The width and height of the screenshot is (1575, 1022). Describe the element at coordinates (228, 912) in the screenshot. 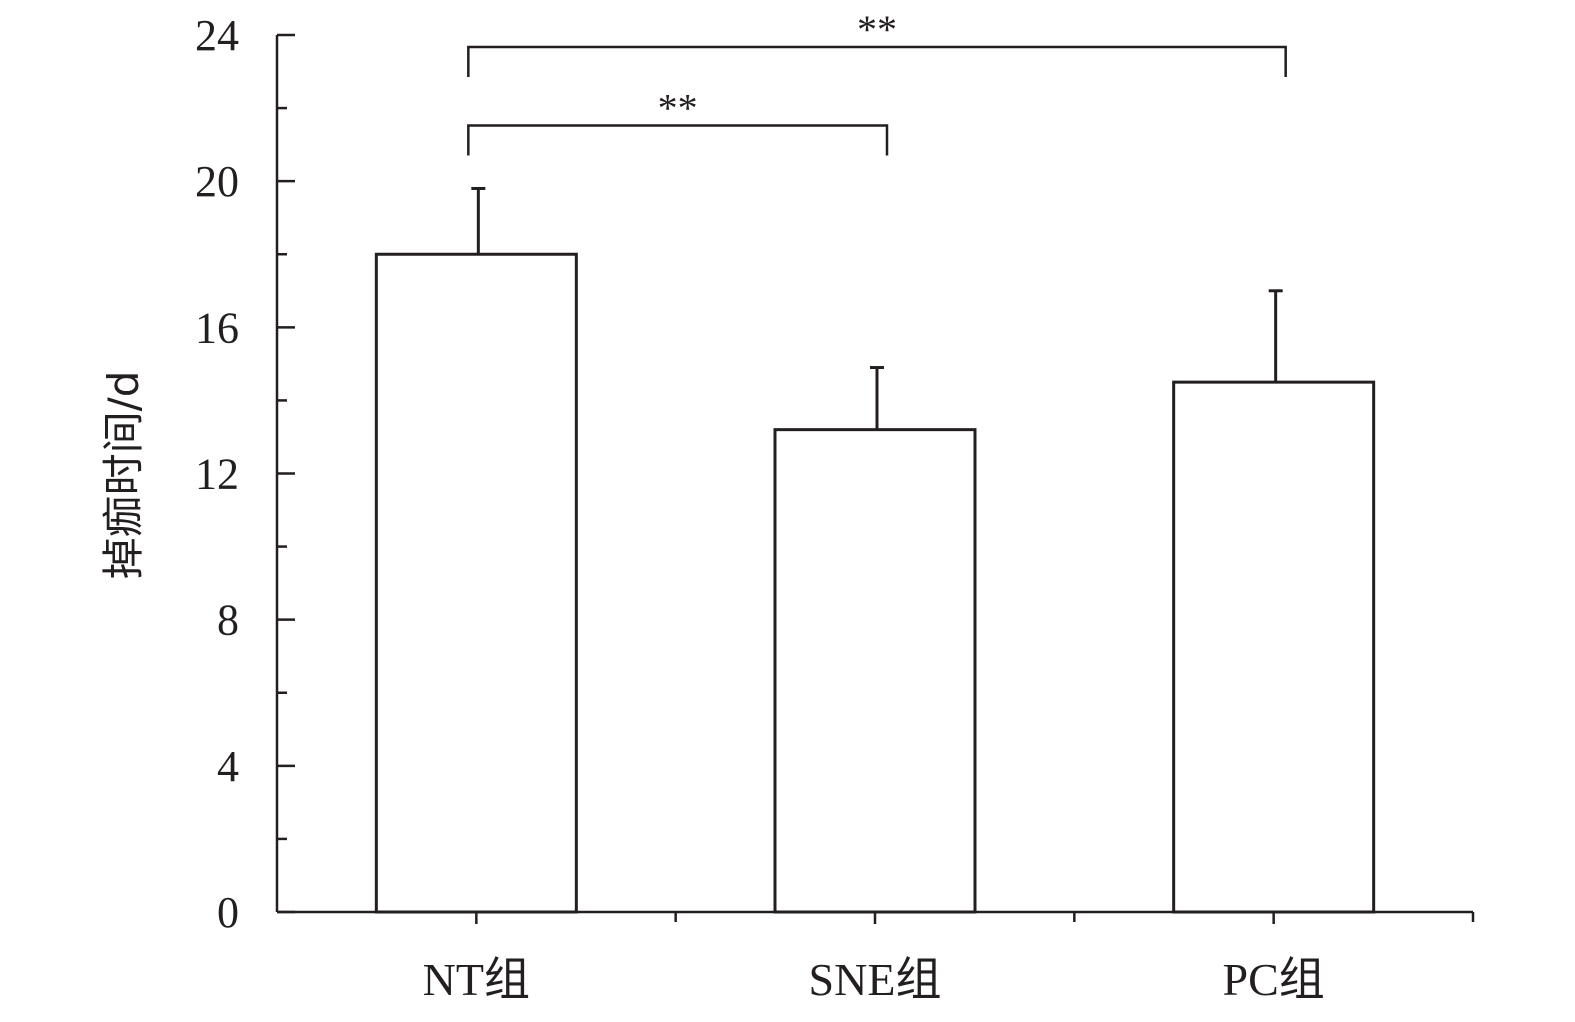

I see `y-tick-label: 0` at that location.